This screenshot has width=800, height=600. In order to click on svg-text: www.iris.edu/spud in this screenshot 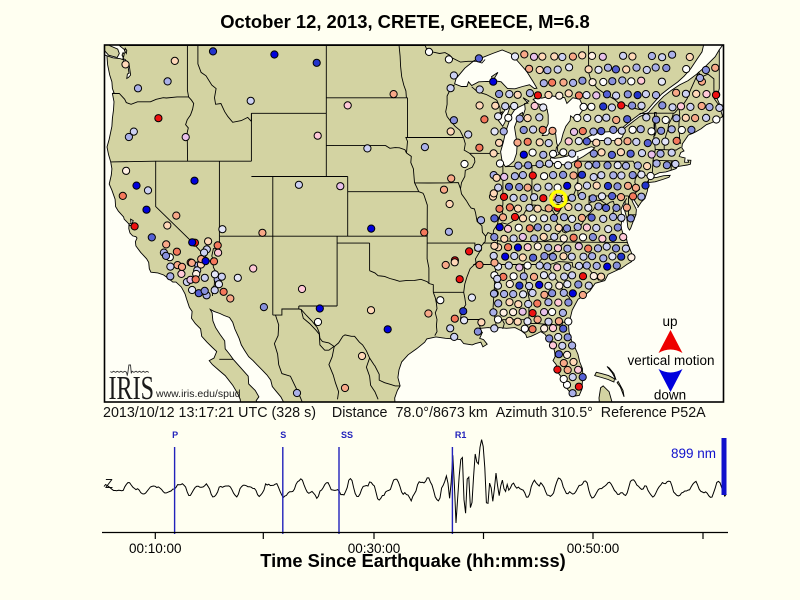, I will do `click(198, 394)`.